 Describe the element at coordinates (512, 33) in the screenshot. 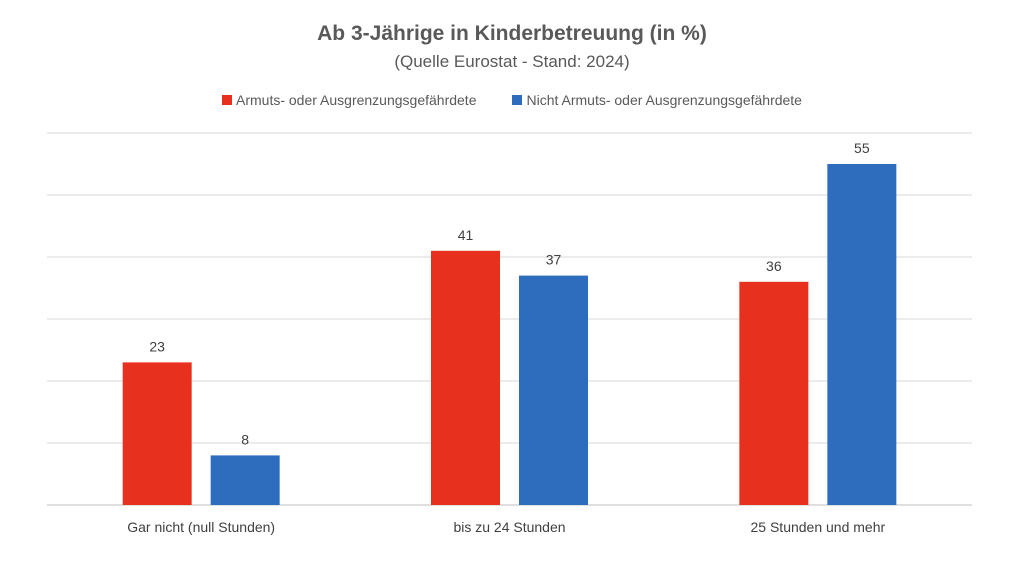

I see `chart-title: Ab 3-Jährige in Kinderbetreuung (in %)` at that location.